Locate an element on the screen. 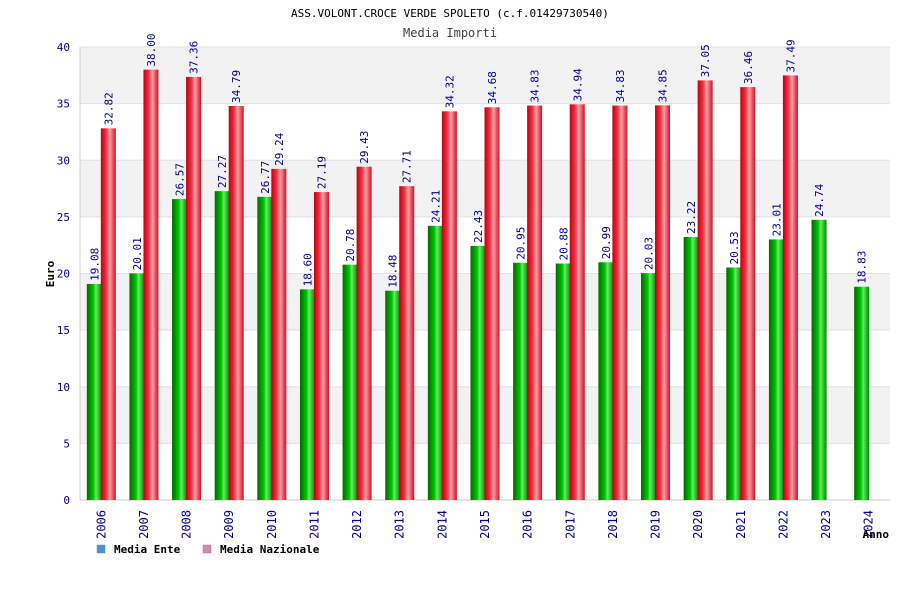  x-tick-label: 2017 is located at coordinates (570, 524).